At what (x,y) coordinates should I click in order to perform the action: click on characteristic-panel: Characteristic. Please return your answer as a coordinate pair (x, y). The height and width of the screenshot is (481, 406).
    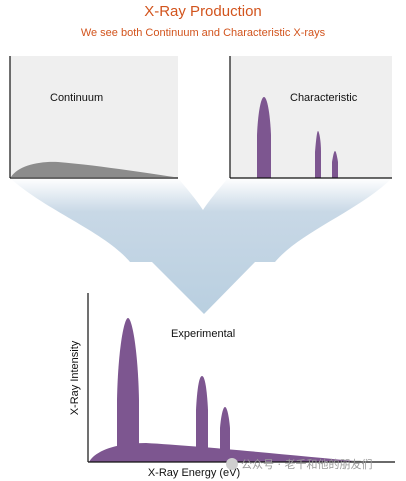
    Looking at the image, I should click on (310, 117).